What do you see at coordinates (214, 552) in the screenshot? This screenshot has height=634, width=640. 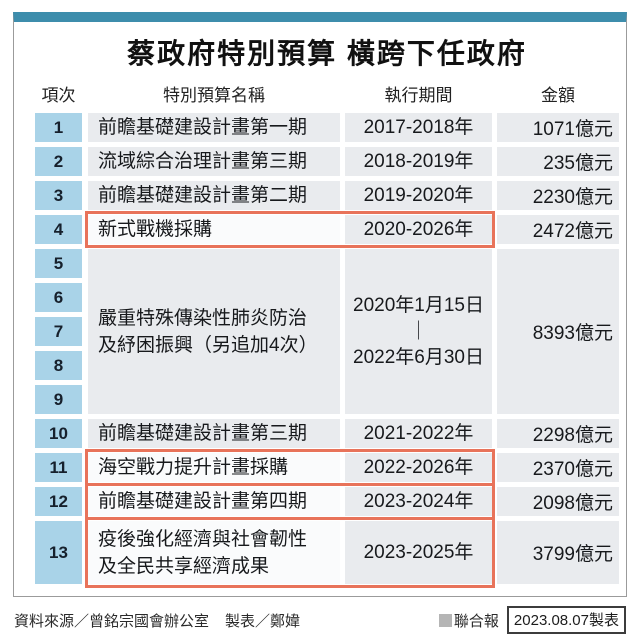 I see `budget-name-cell: 疫後強化經濟與社會韌性 及全民共享經濟成果` at bounding box center [214, 552].